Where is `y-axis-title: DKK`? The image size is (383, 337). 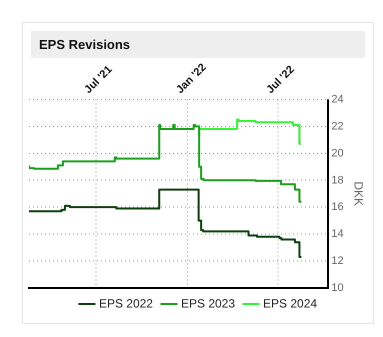
y-axis-title: DKK is located at coordinates (358, 193).